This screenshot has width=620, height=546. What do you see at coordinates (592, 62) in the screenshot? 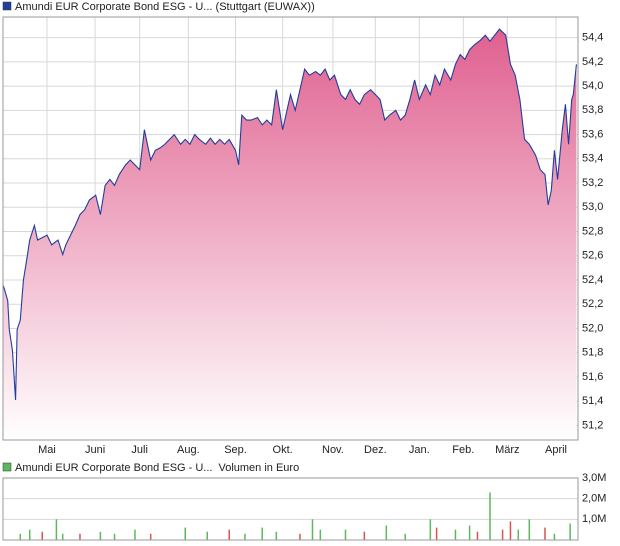
I see `y-tick-label: 54,2` at bounding box center [592, 62].